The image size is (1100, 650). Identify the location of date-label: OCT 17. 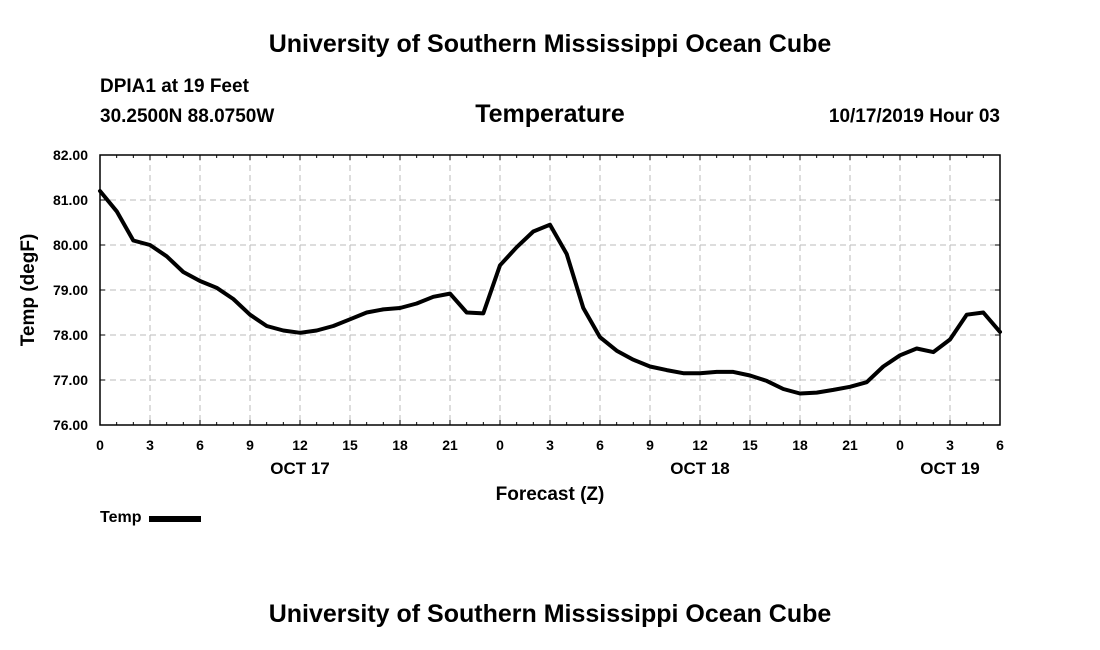
(300, 468).